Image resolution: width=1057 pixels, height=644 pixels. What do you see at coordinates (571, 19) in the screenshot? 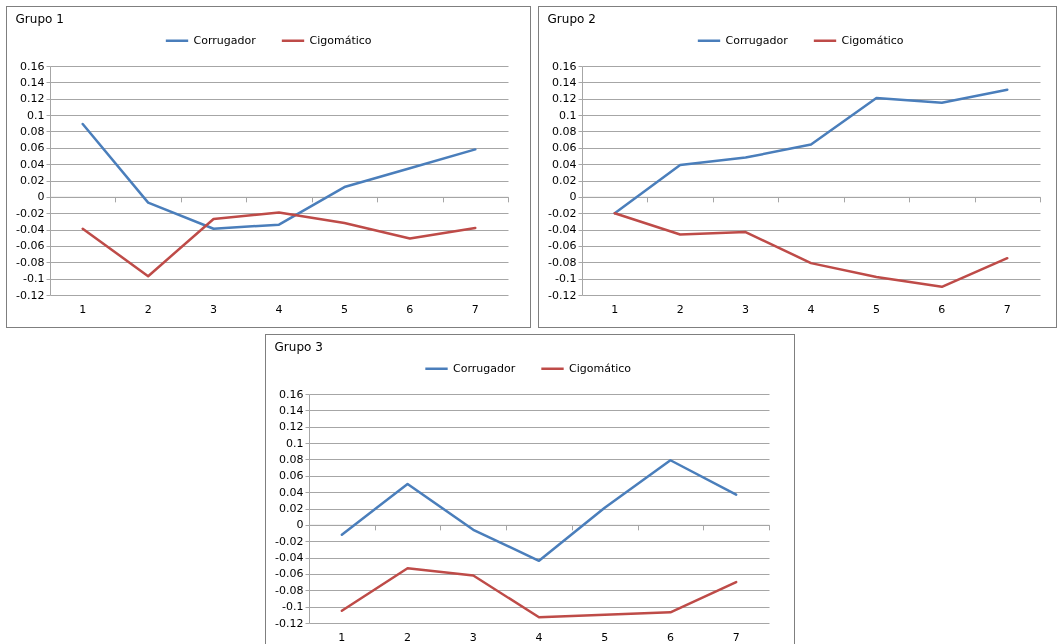
I see `chart-title: Grupo 2` at bounding box center [571, 19].